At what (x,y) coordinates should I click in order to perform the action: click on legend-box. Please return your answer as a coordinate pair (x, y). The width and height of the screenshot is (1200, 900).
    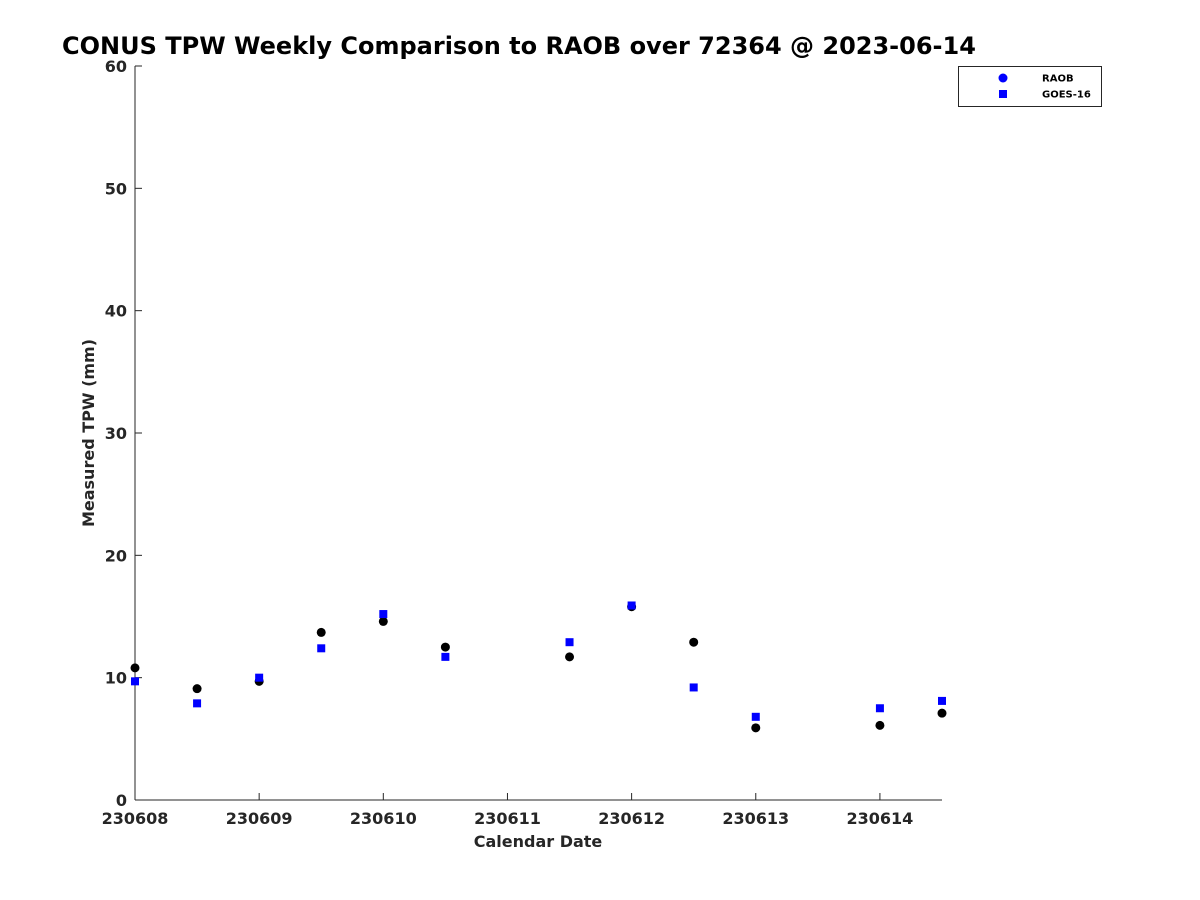
    Looking at the image, I should click on (1030, 86).